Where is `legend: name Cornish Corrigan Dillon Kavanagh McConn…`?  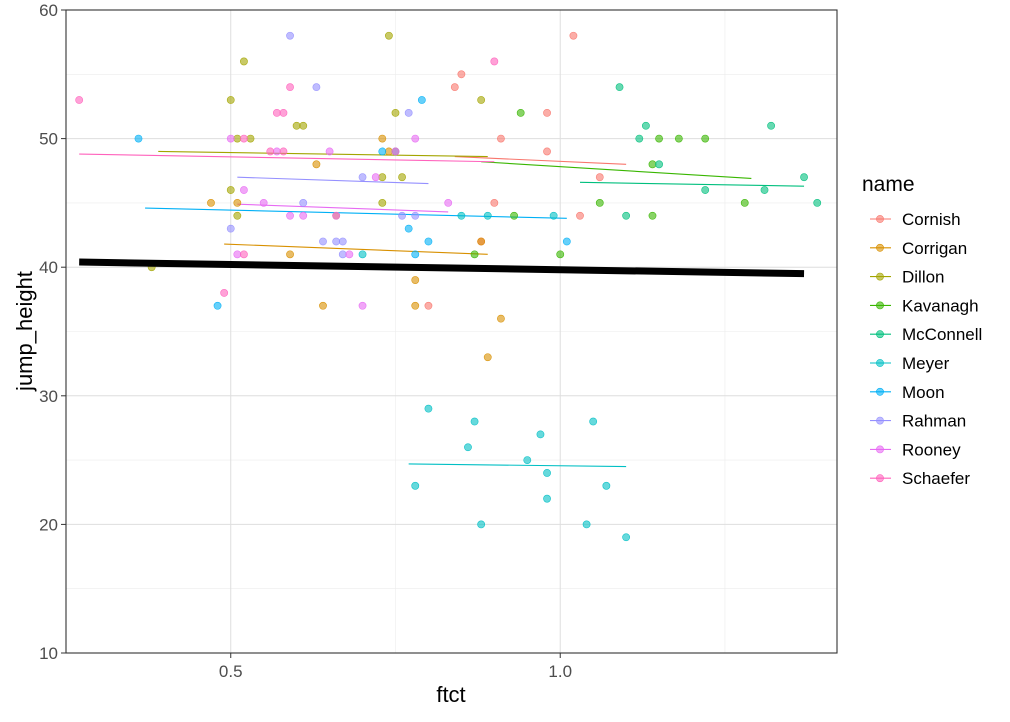
legend: name Cornish Corrigan Dillon Kavanagh McConn… is located at coordinates (922, 330).